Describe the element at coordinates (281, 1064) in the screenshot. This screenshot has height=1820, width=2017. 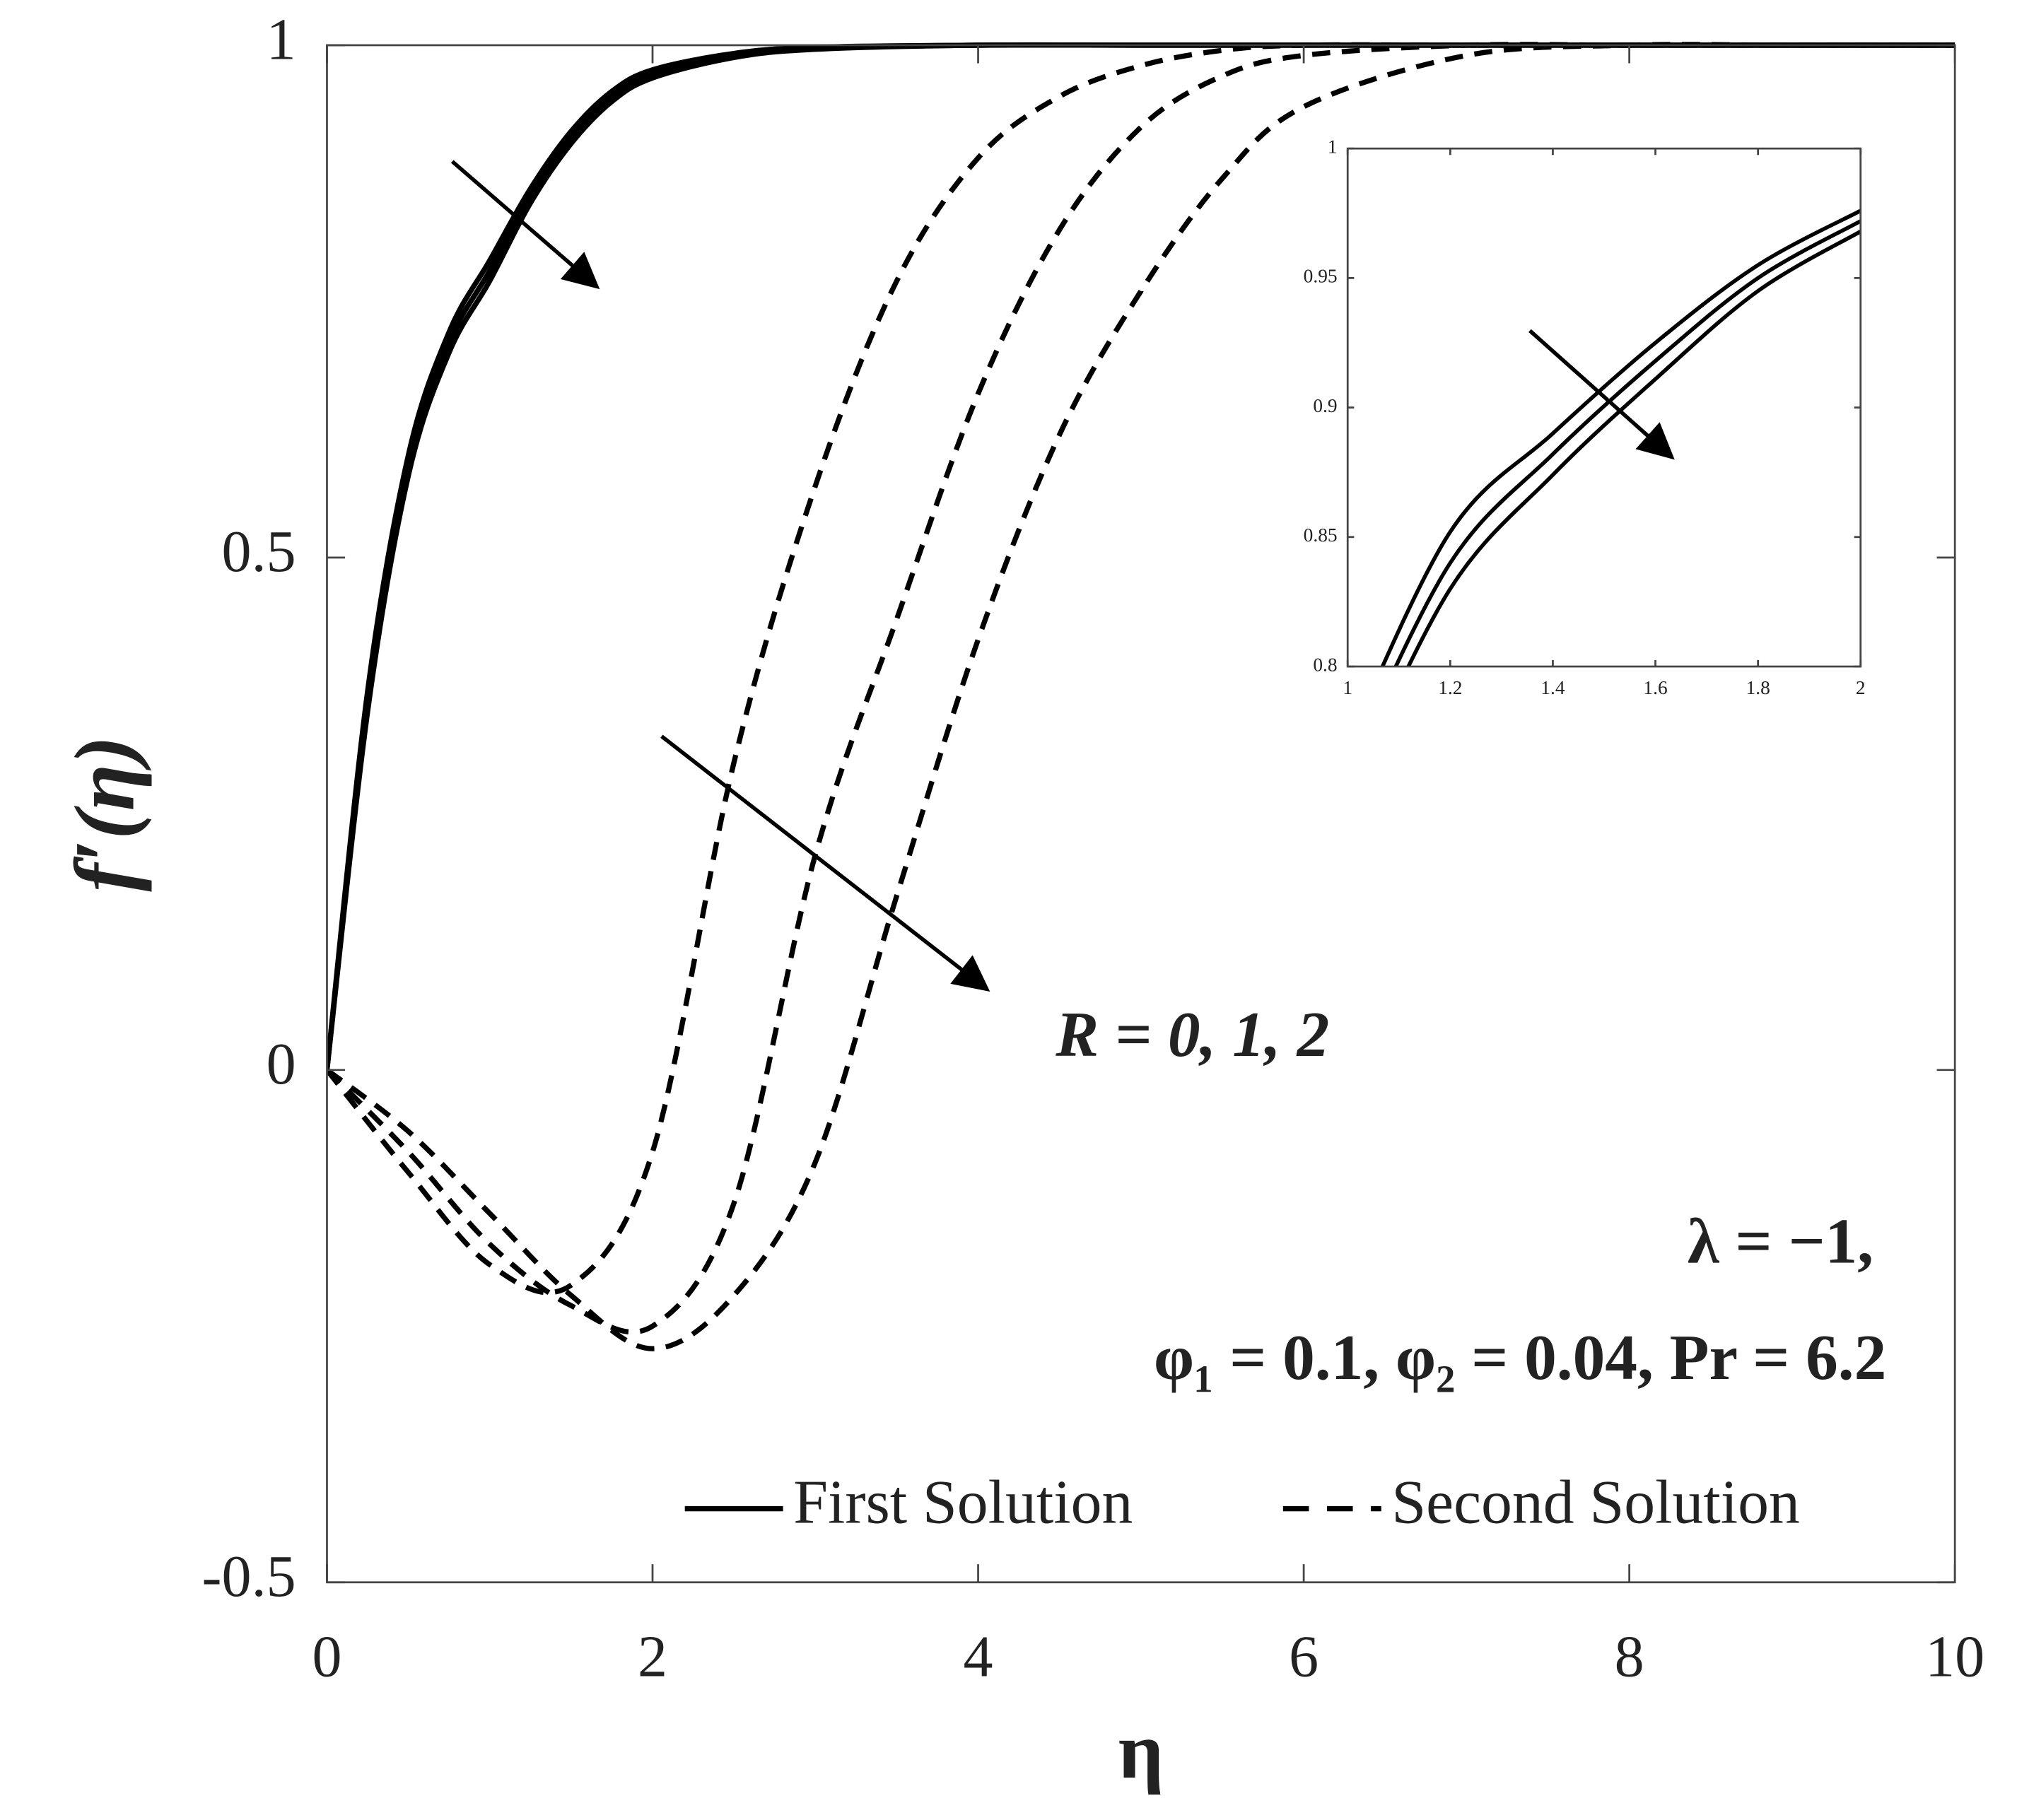
I see `y-tick-label: 0` at that location.